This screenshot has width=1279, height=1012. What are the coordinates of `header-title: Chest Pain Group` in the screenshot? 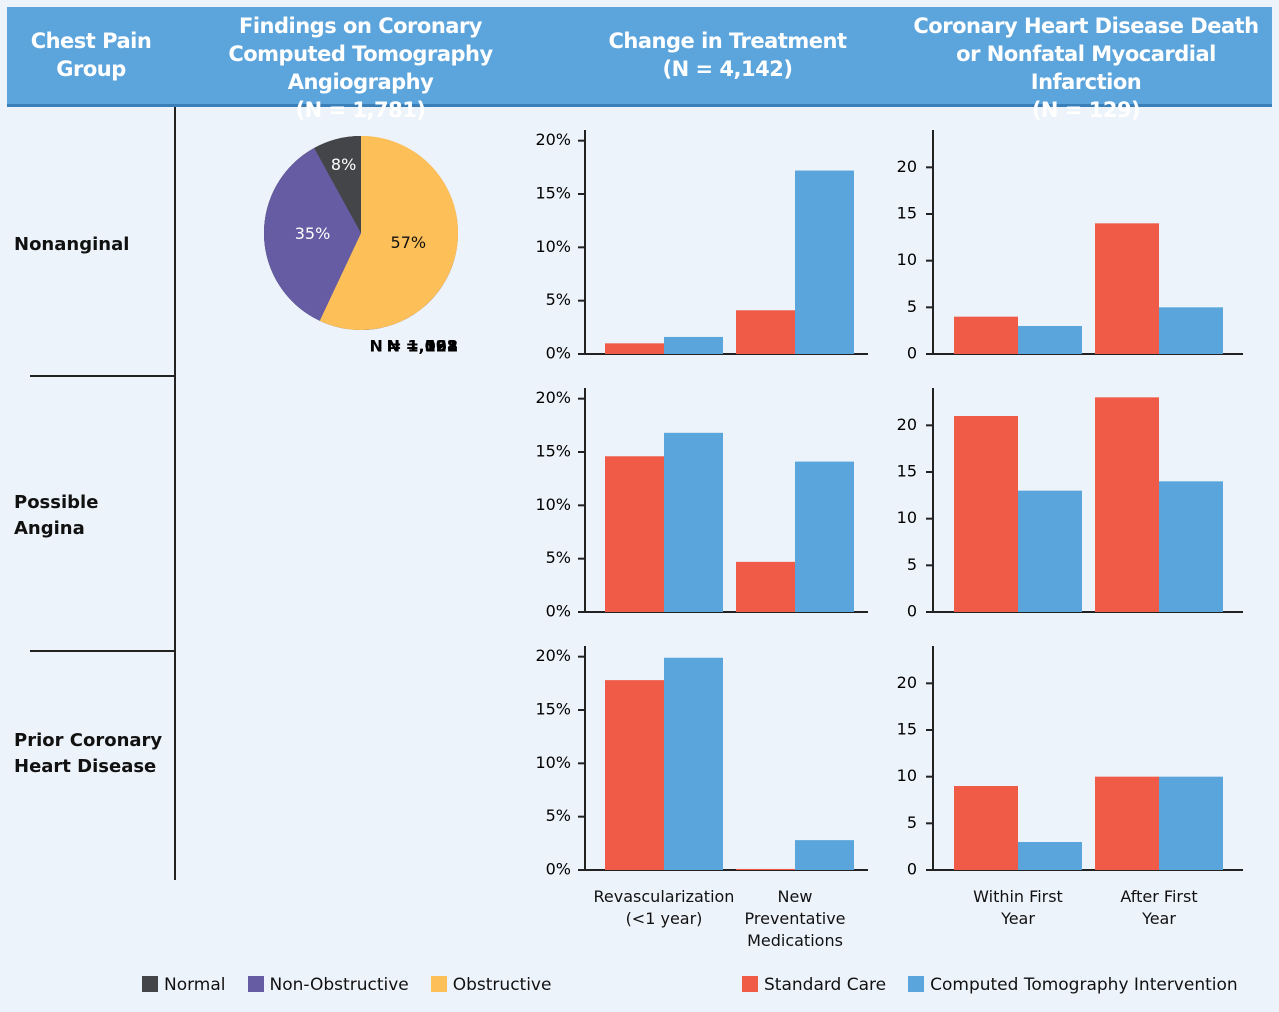 It's located at (91, 55).